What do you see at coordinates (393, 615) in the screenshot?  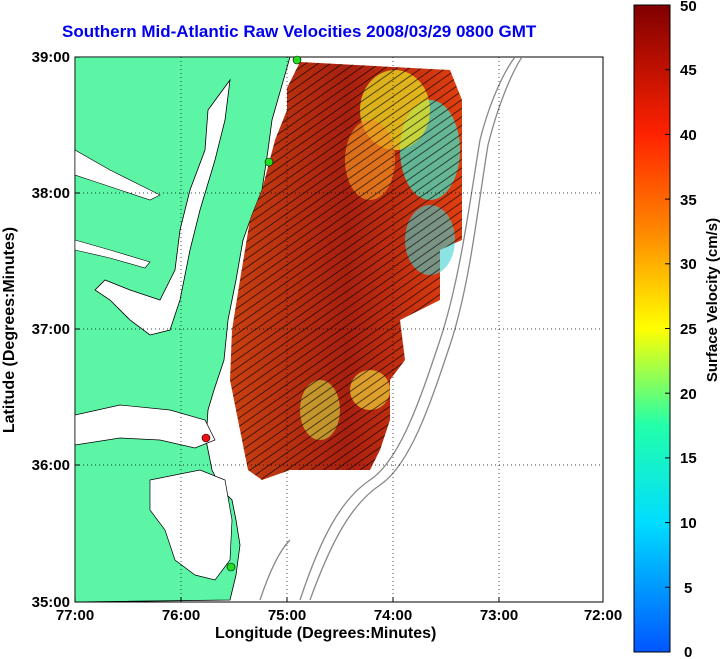 I see `x-tick-label: 74:00` at bounding box center [393, 615].